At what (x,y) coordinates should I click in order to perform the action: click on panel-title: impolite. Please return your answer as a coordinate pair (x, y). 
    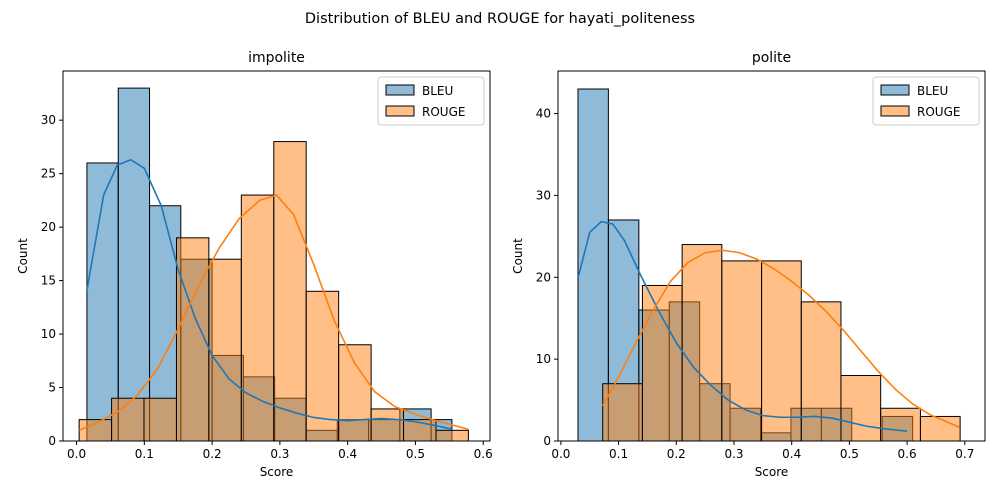
    Looking at the image, I should click on (276, 58).